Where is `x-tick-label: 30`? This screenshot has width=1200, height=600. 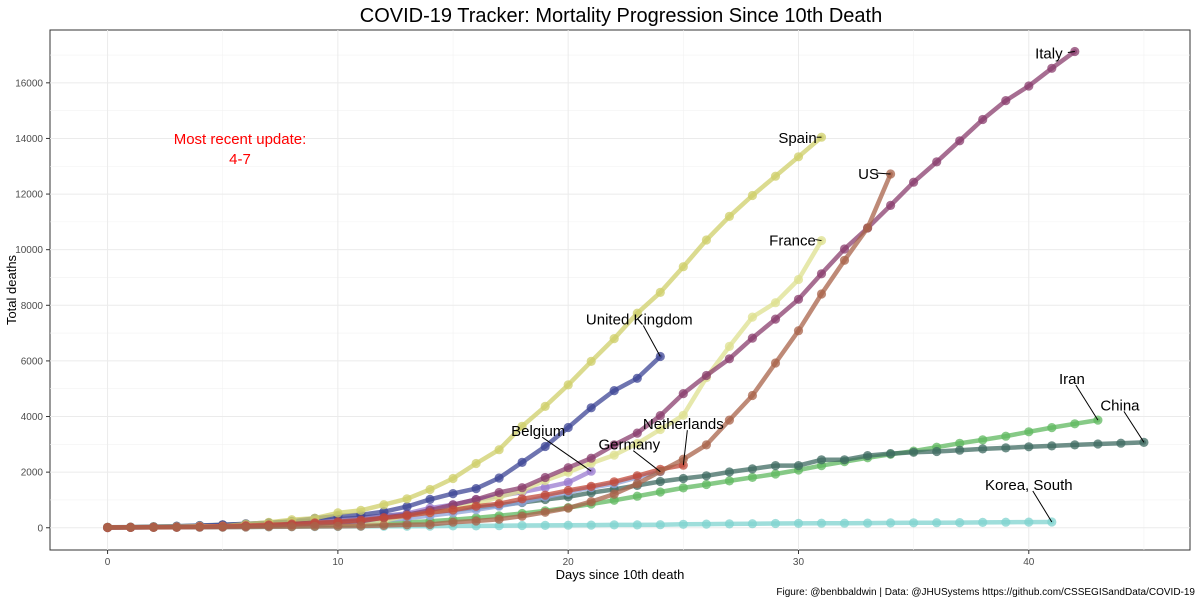 x-tick-label: 30 is located at coordinates (799, 562).